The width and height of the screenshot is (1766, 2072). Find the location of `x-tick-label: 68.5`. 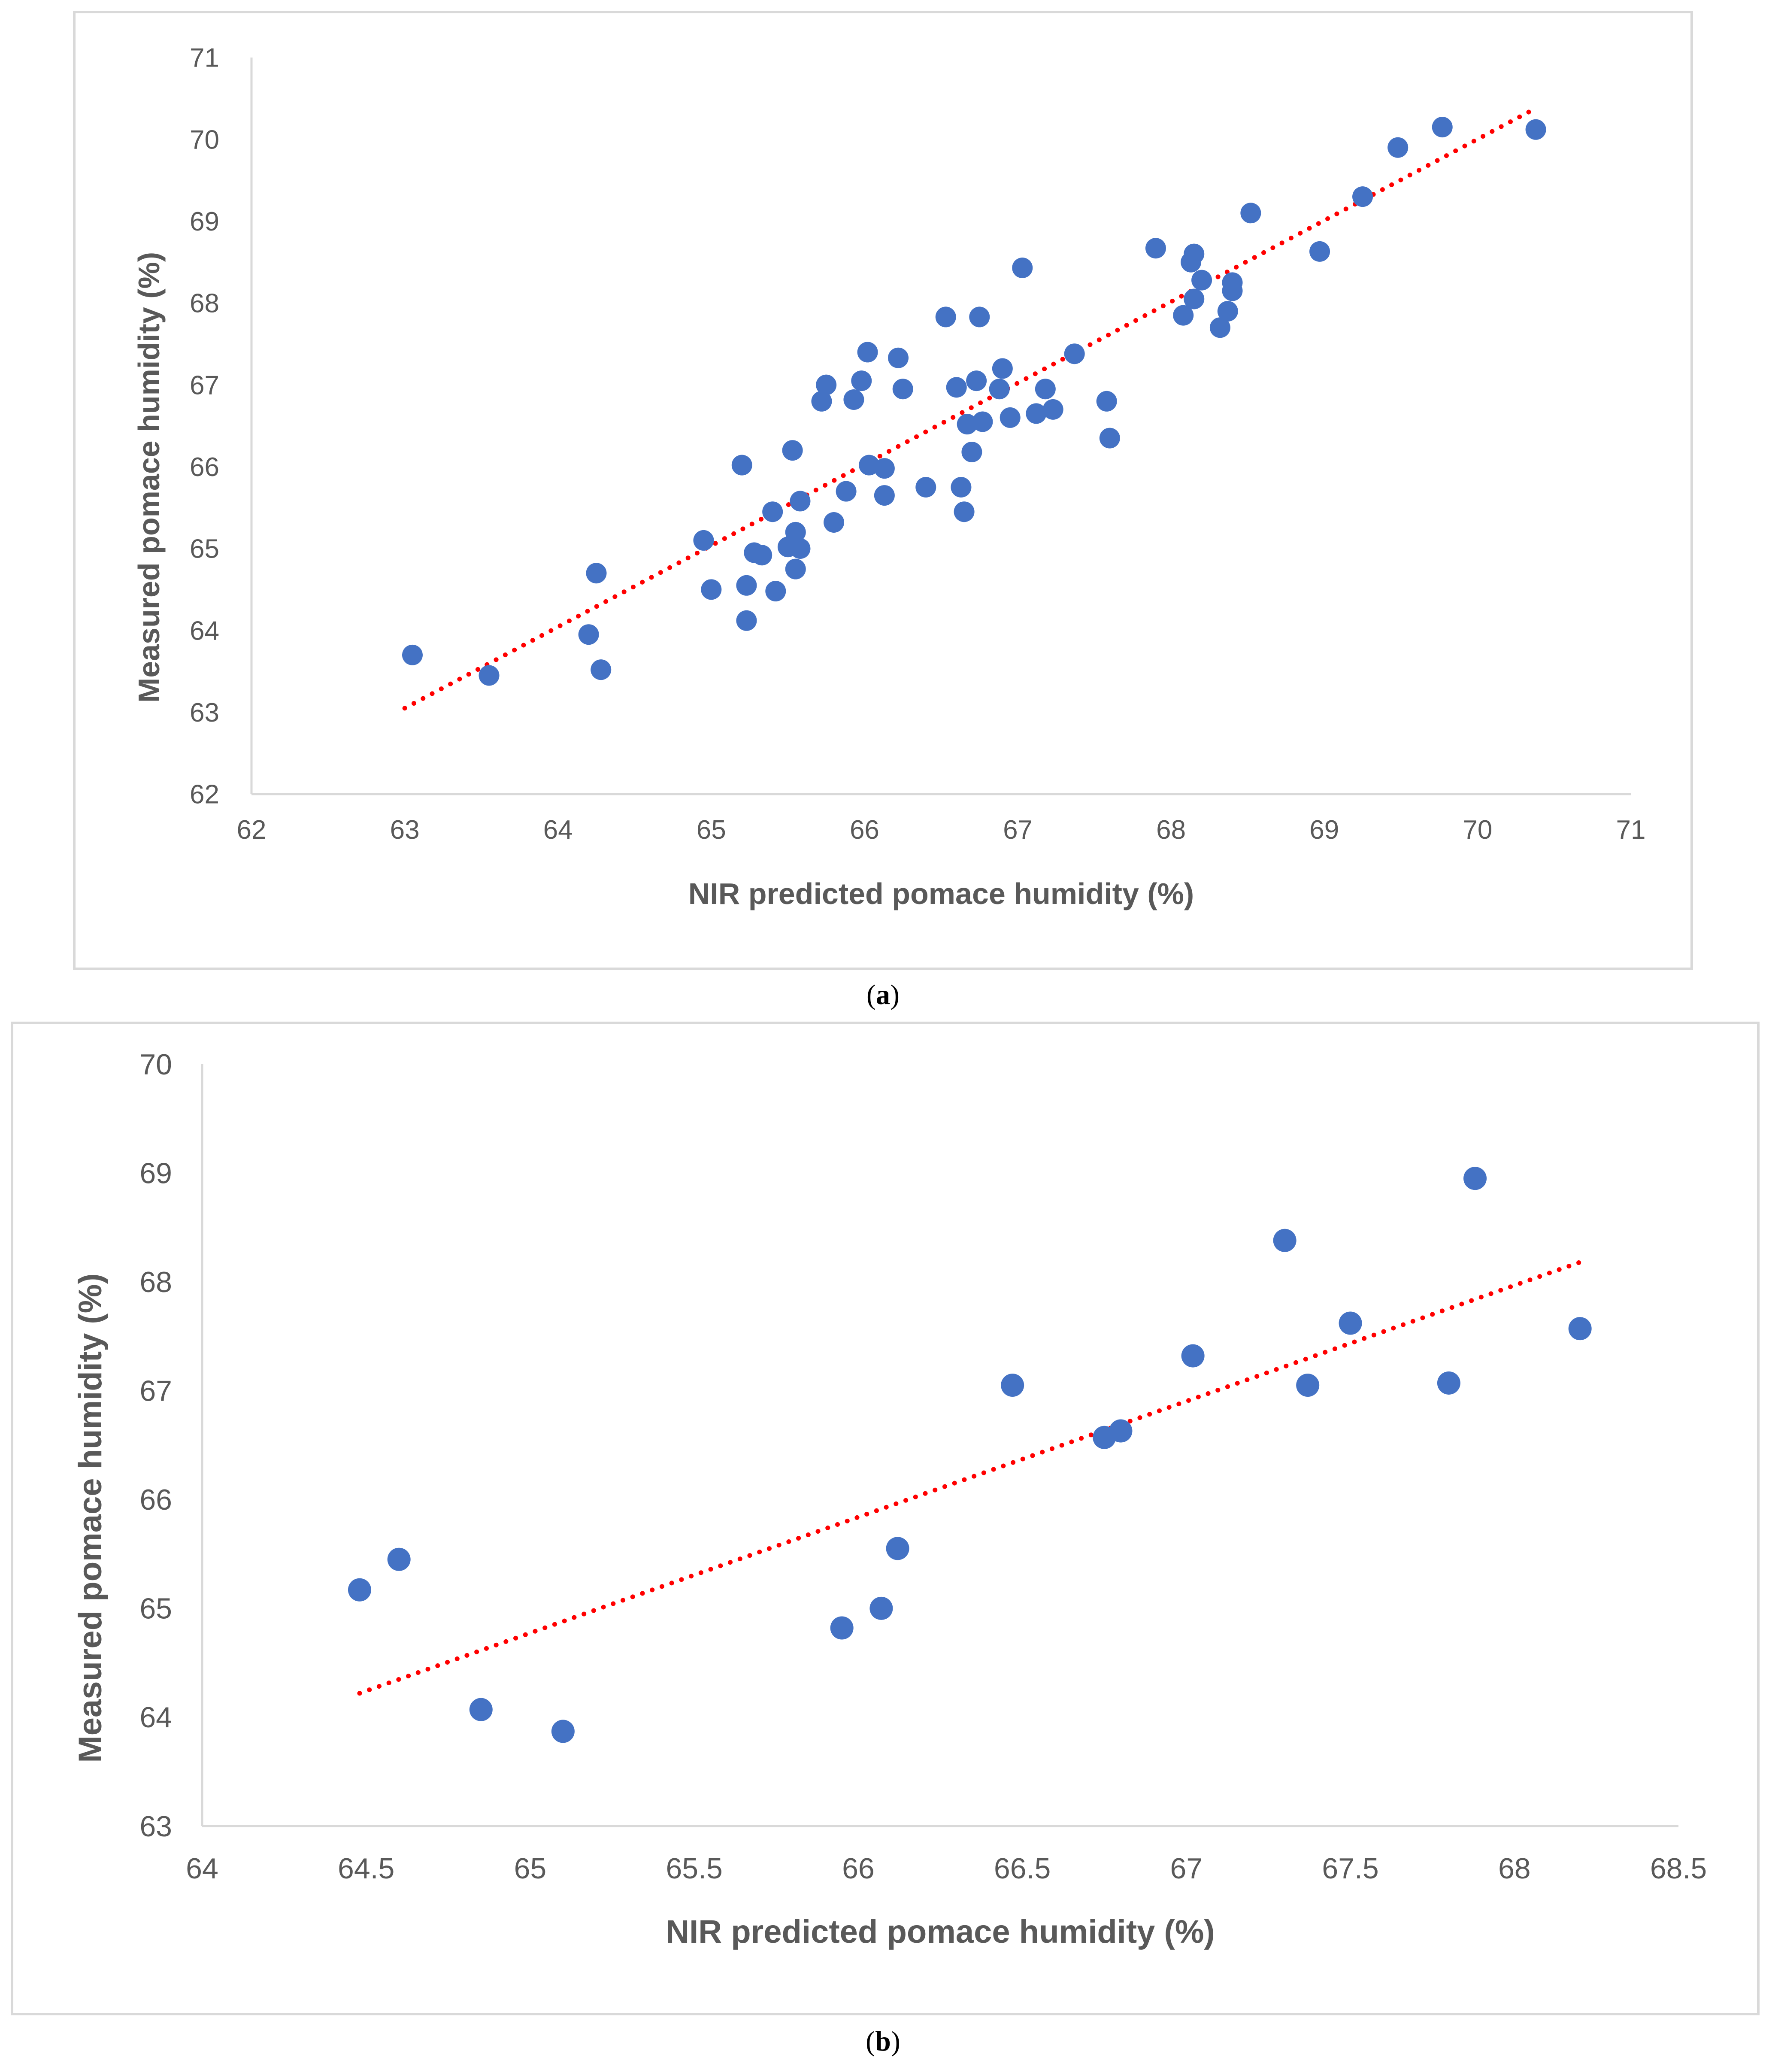

x-tick-label: 68.5 is located at coordinates (1678, 1868).